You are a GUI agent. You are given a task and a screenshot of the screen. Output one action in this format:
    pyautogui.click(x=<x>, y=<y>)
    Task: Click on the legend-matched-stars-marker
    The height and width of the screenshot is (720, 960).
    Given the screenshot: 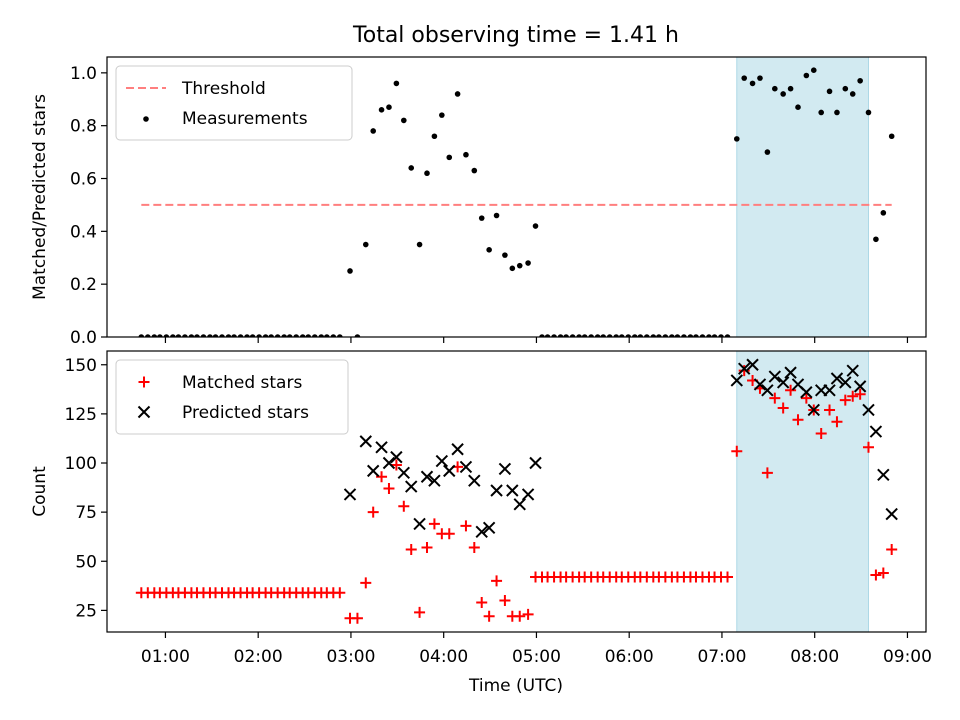 What is the action you would take?
    pyautogui.click(x=144, y=382)
    